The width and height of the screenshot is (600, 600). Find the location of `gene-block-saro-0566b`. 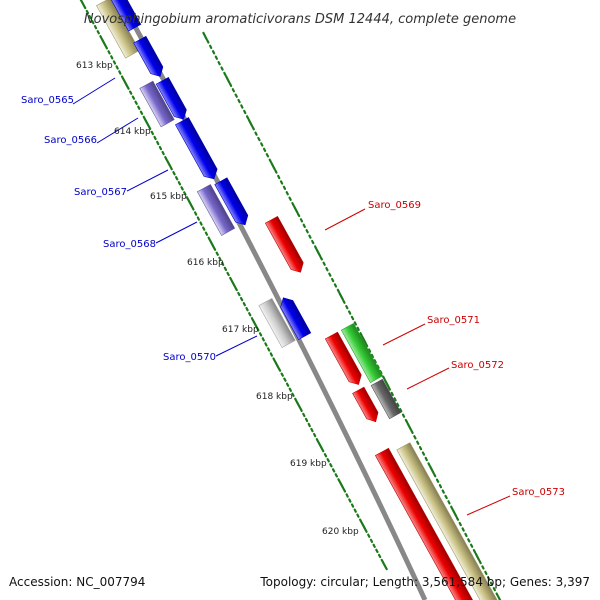

gene-block-saro-0566b is located at coordinates (171, 98).